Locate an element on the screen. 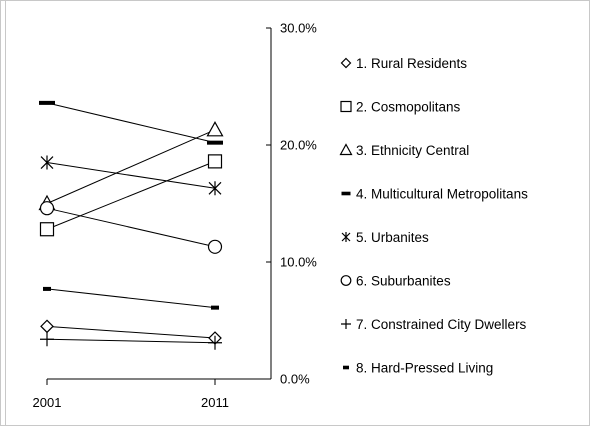 This screenshot has width=590, height=426. legend-item: 5. Urbanites is located at coordinates (385, 237).